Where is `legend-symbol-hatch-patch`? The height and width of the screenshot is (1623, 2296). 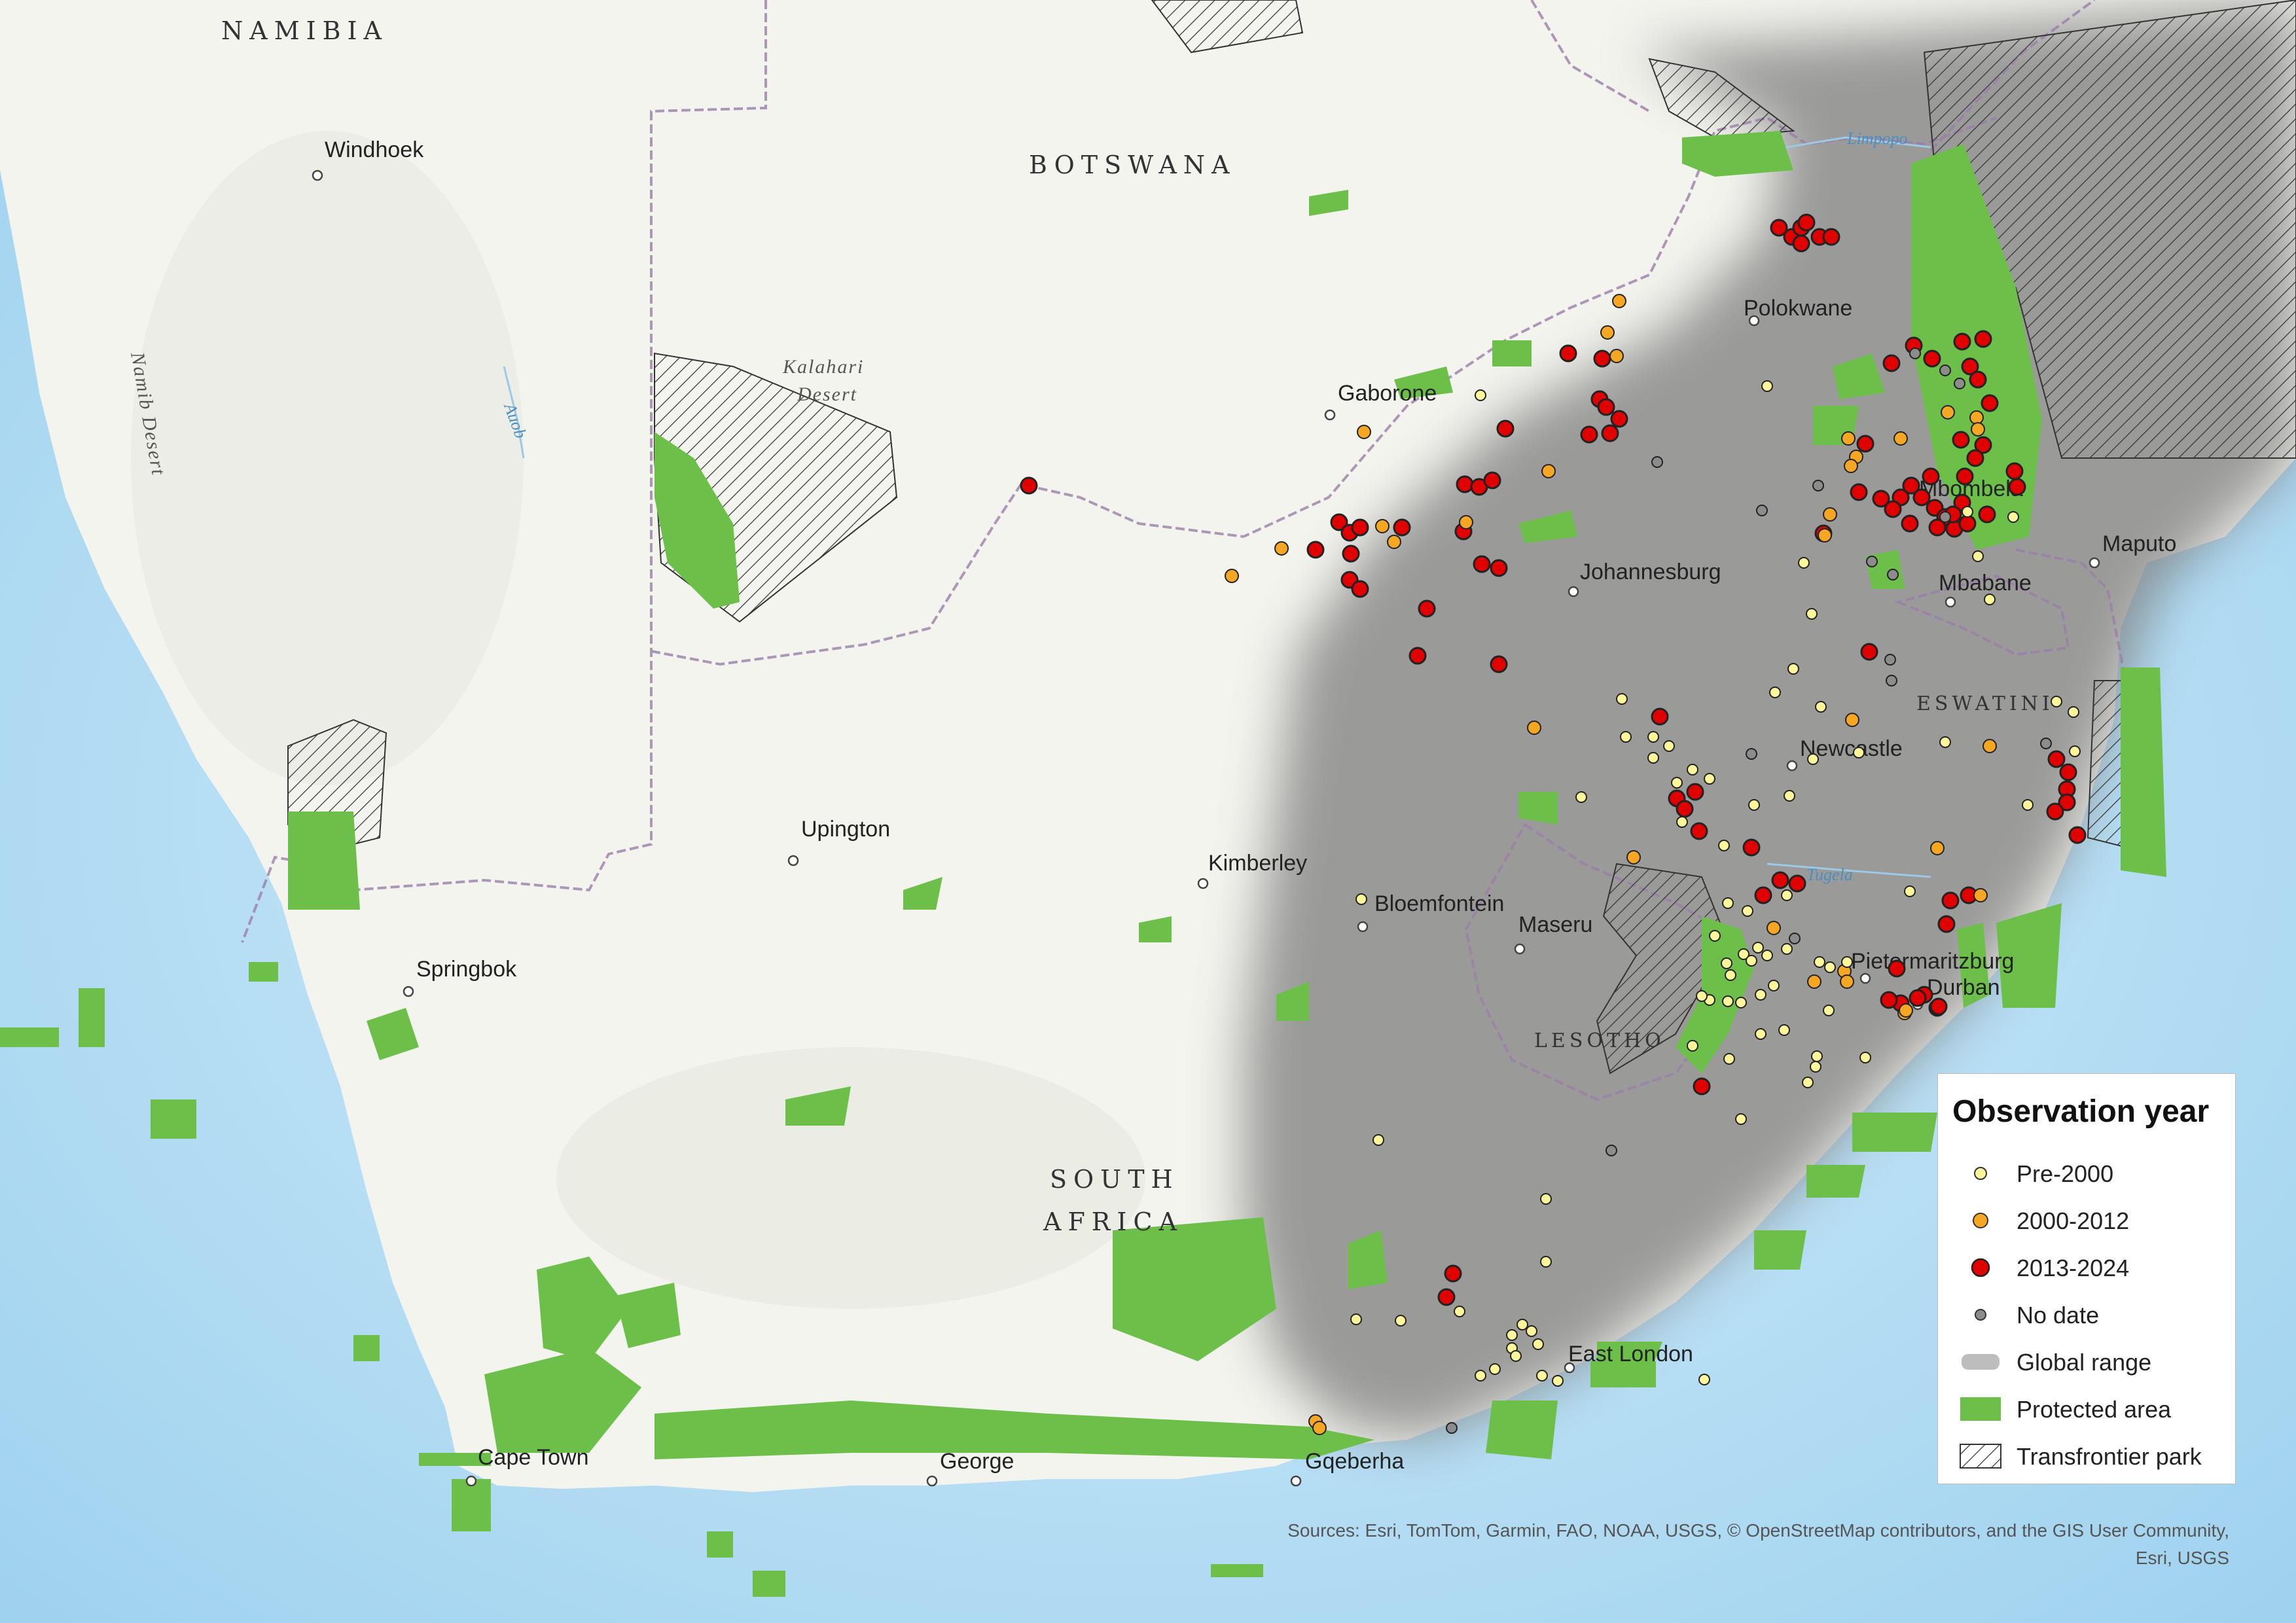
legend-symbol-hatch-patch is located at coordinates (1981, 1456).